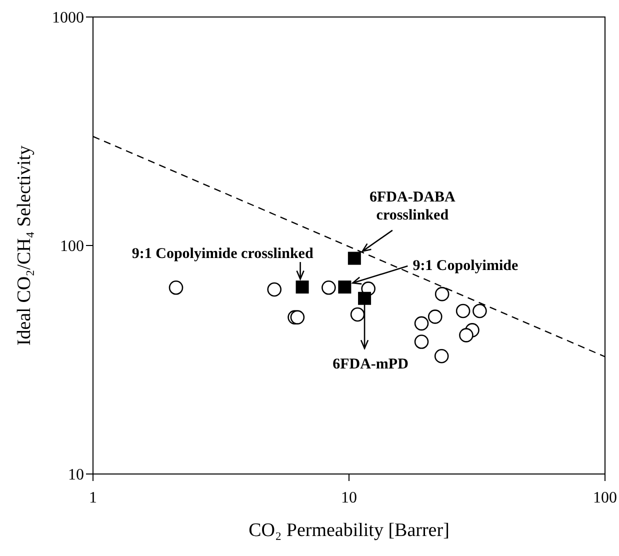  I want to click on x-tick-label: 1, so click(93, 497).